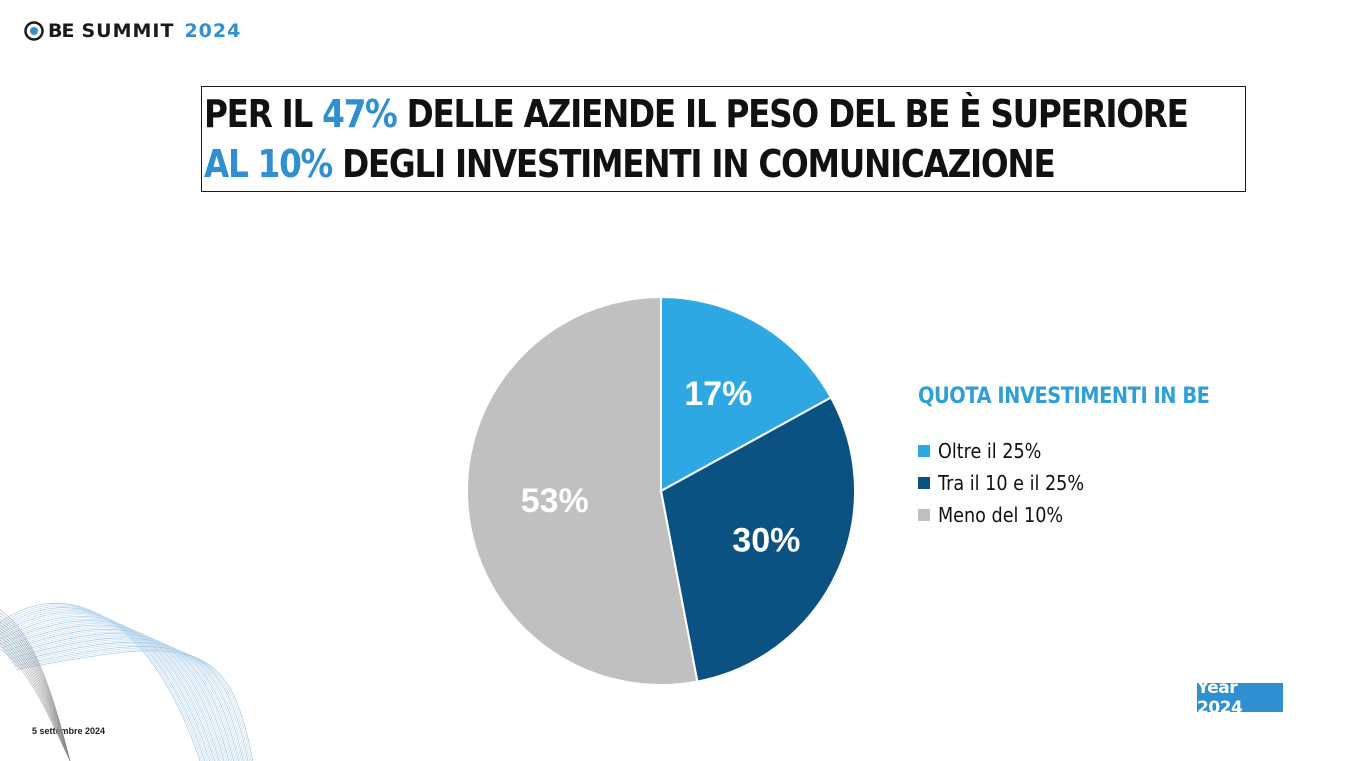 Image resolution: width=1353 pixels, height=761 pixels. What do you see at coordinates (924, 515) in the screenshot?
I see `legend-swatch-gray` at bounding box center [924, 515].